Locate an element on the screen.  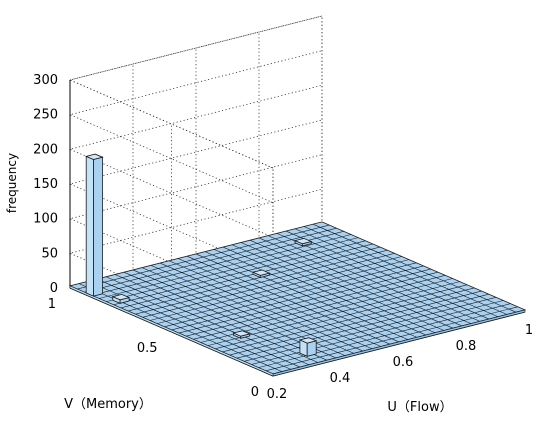
z-tick-label: 250 is located at coordinates (45, 115).